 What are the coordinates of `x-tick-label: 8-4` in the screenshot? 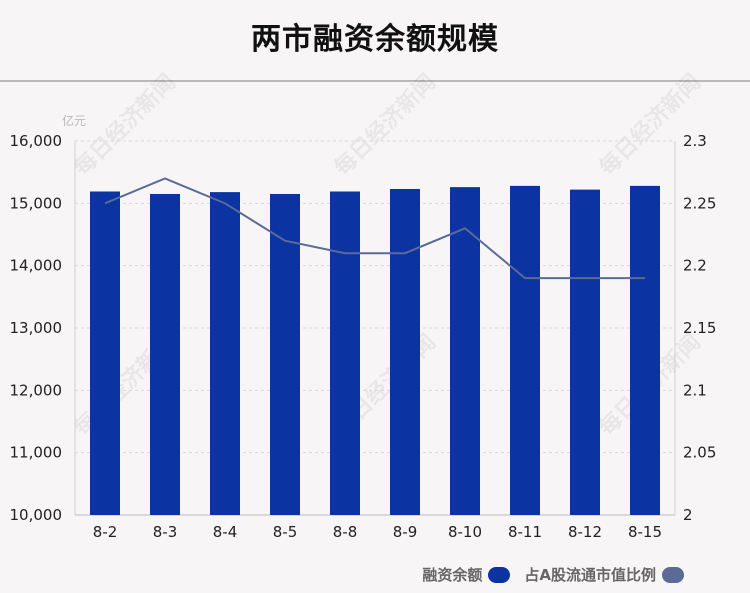 It's located at (225, 532).